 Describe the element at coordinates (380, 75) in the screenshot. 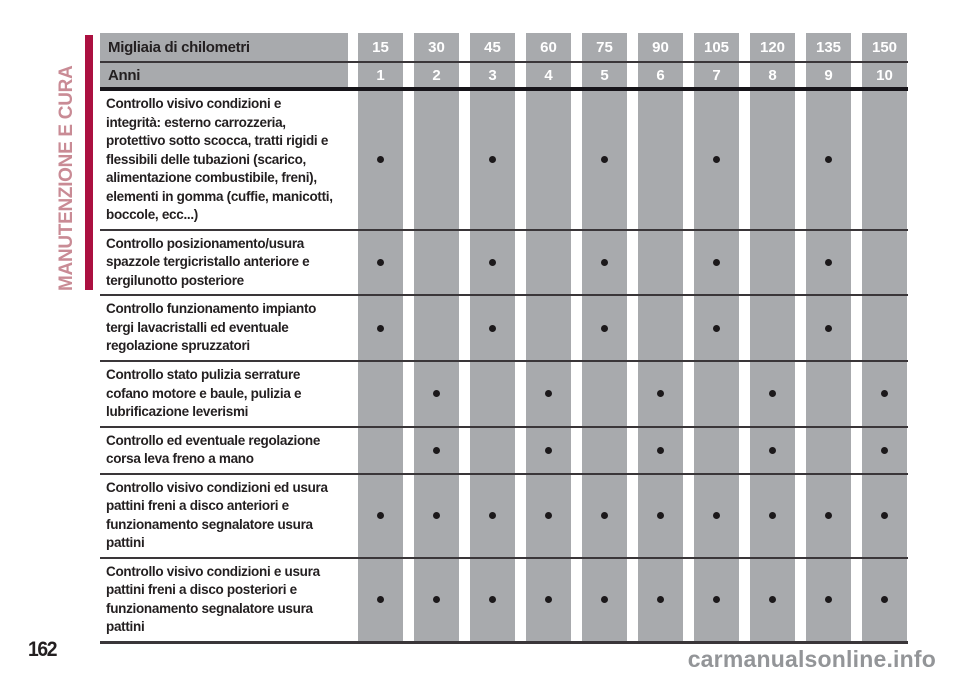

I see `header-row-years-cell: 1` at that location.